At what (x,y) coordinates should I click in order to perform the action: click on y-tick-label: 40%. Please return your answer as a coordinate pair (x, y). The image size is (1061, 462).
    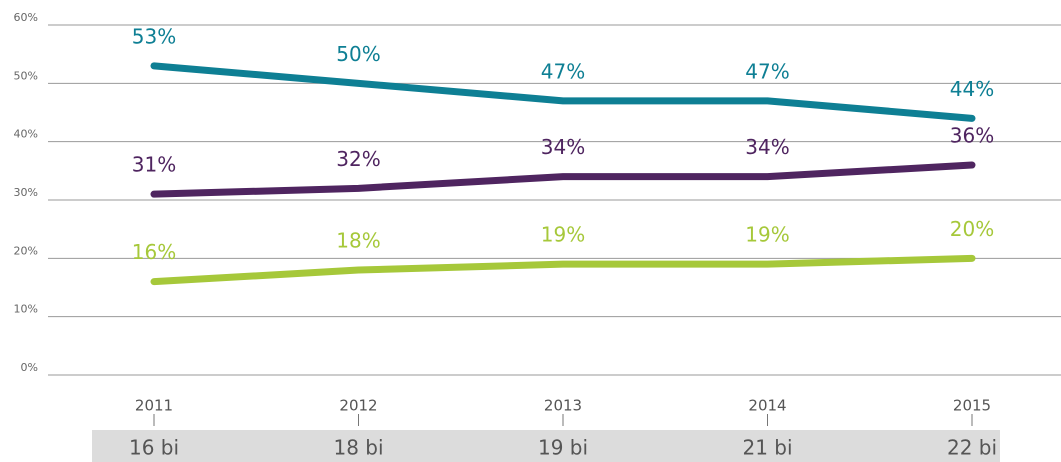
    Looking at the image, I should click on (26, 134).